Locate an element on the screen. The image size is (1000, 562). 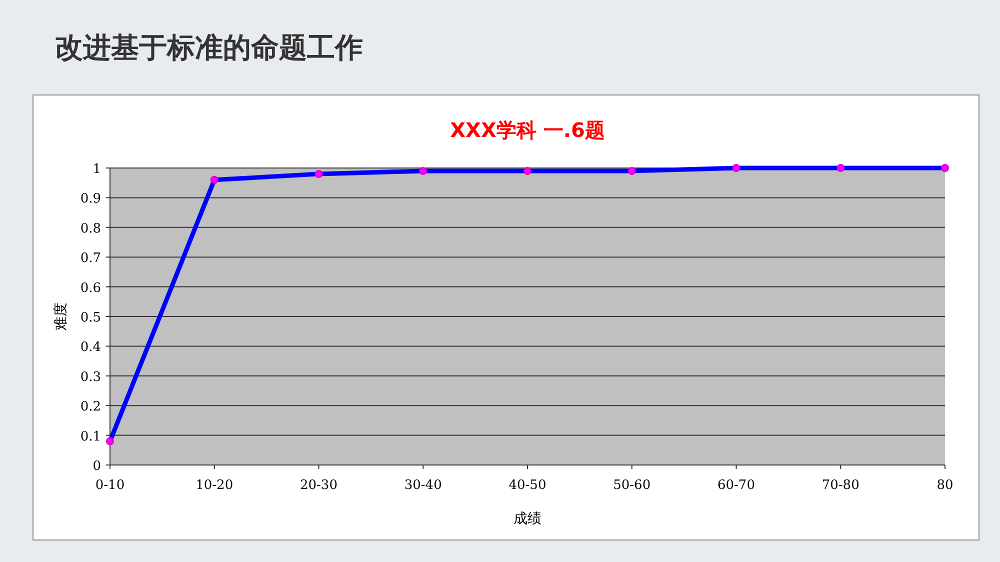
x-tick-label: 80 is located at coordinates (945, 485).